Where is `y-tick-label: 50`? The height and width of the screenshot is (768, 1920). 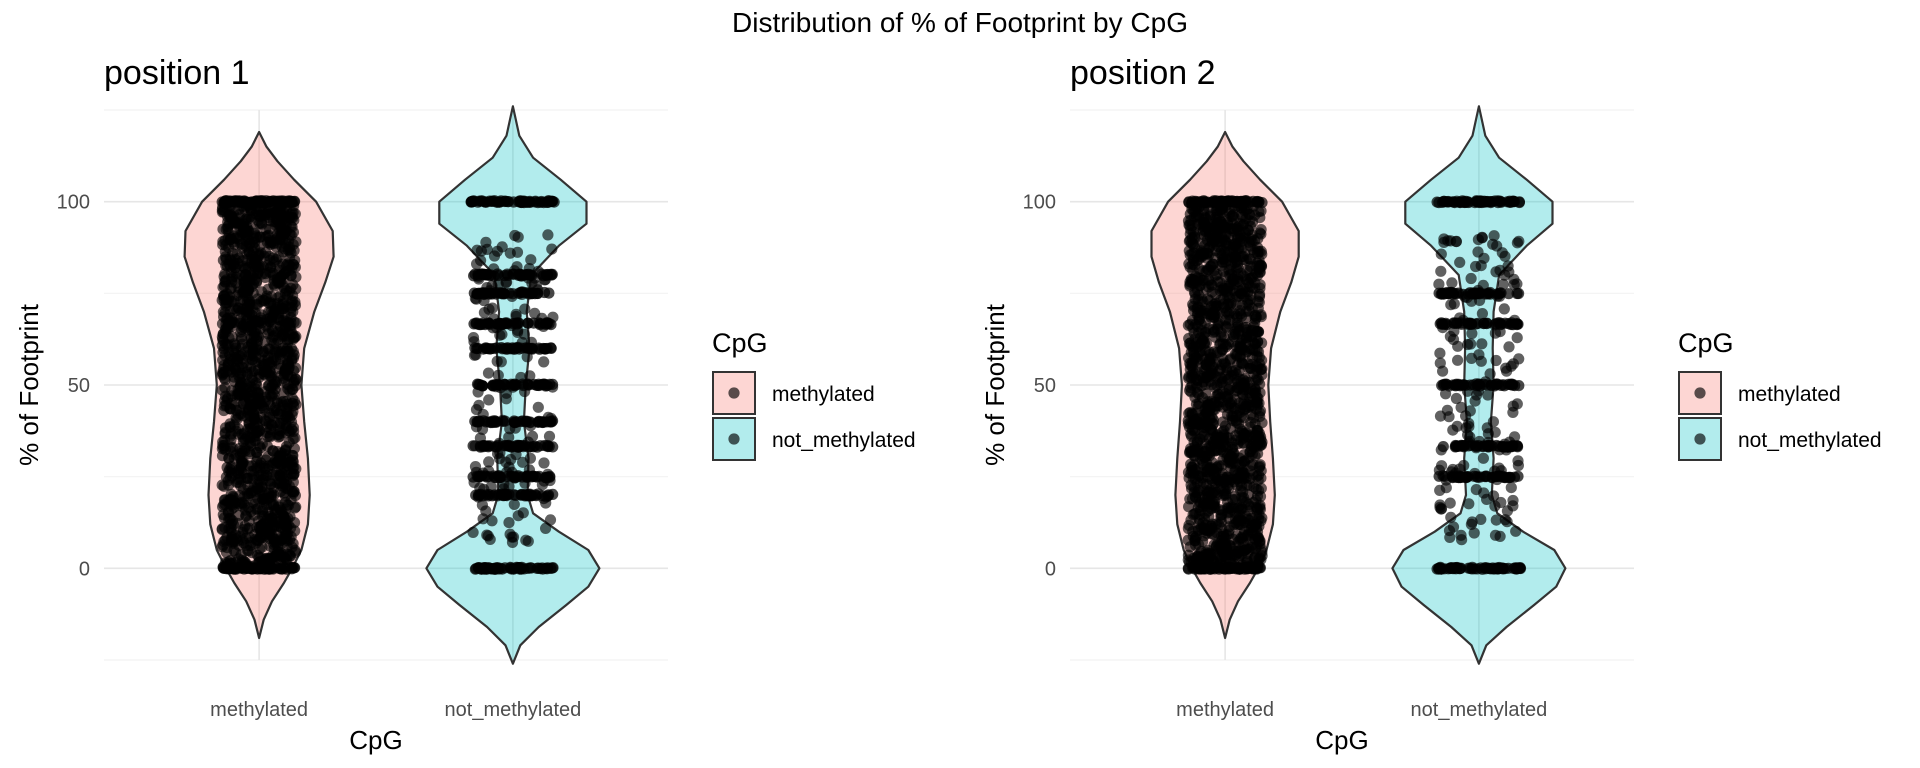
y-tick-label: 50 is located at coordinates (1045, 386).